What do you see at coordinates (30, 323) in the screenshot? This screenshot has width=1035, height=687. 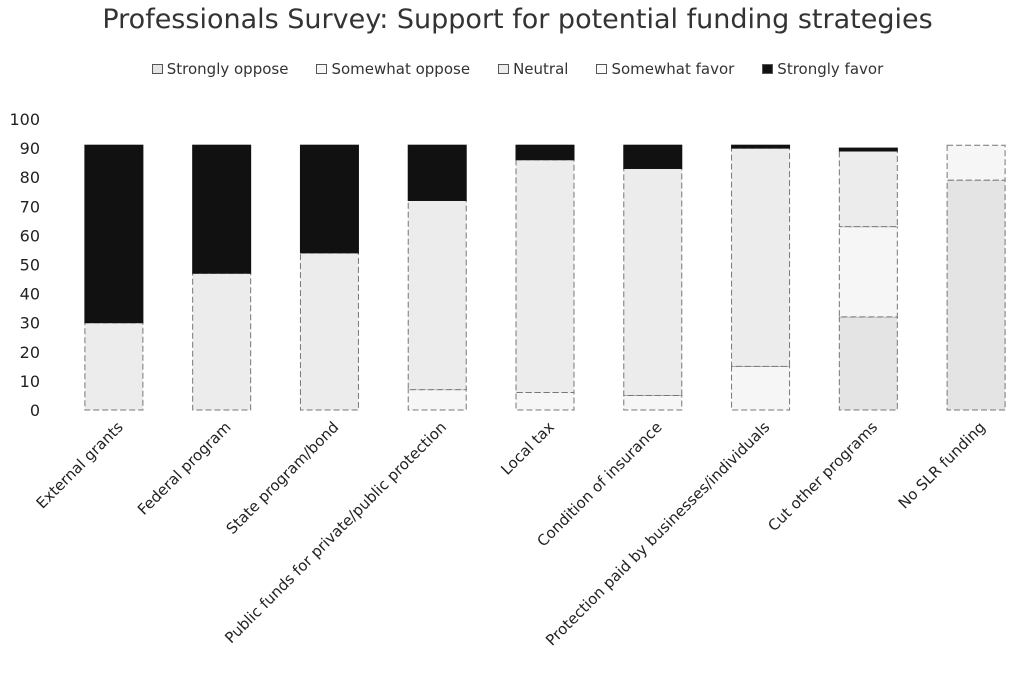 I see `y-tick-label: 30` at bounding box center [30, 323].